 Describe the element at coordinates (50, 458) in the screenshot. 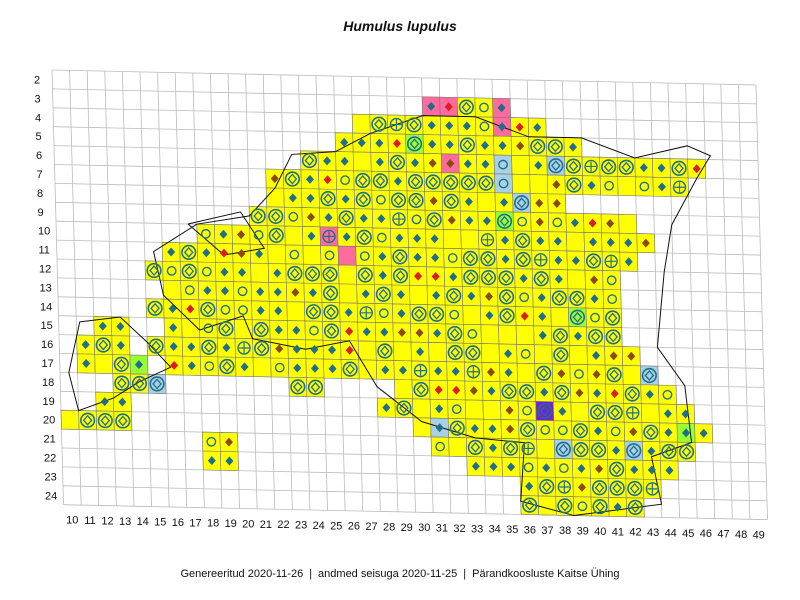

I see `row-label: 22` at that location.